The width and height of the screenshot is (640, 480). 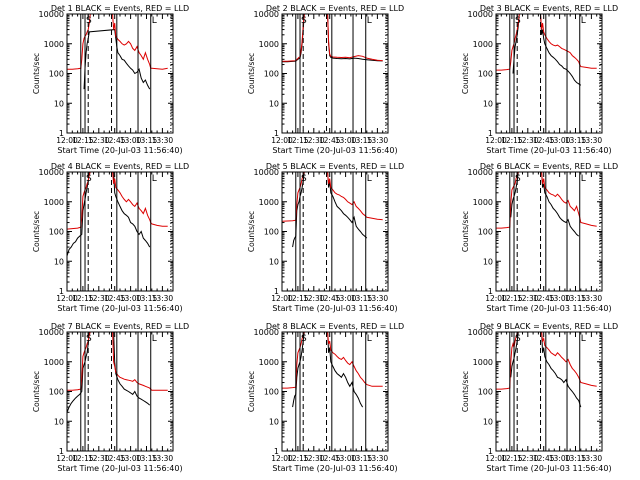 I want to click on panel-title: Det 7 BLACK = Events, RED = LLD, so click(x=120, y=326).